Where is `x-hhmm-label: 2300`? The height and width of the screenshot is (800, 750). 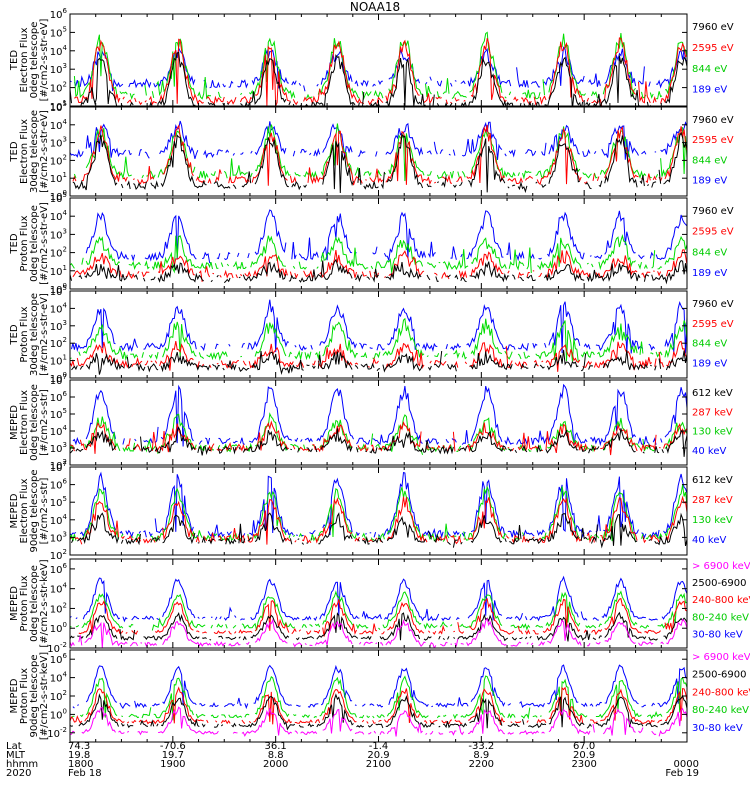
x-hhmm-label: 2300 is located at coordinates (583, 764).